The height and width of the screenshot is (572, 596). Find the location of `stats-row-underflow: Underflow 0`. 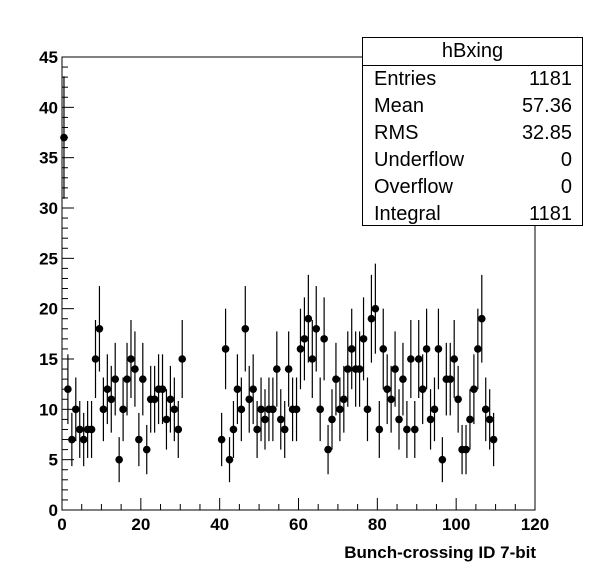

stats-row-underflow: Underflow 0 is located at coordinates (472, 160).